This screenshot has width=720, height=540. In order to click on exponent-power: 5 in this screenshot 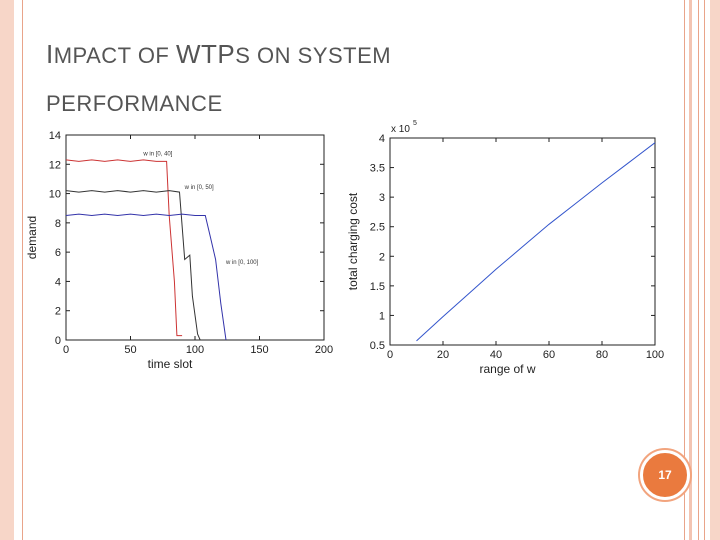, I will do `click(415, 123)`.